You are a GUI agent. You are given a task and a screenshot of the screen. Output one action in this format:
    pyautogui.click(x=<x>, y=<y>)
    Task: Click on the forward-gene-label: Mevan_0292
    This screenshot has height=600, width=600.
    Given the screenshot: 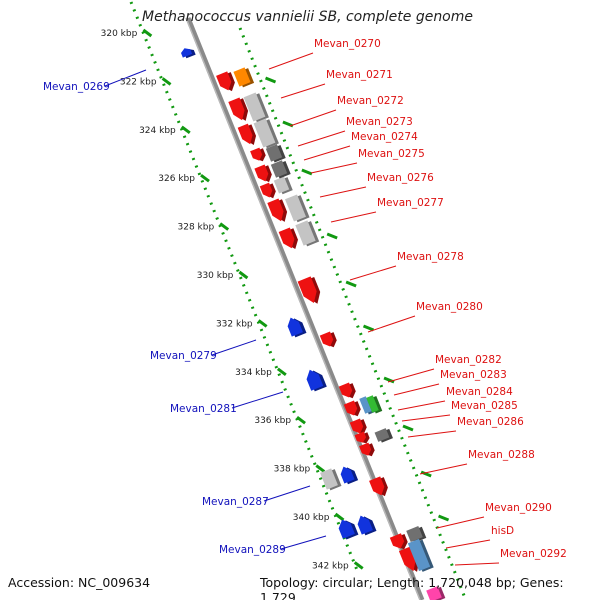 What is the action you would take?
    pyautogui.click(x=533, y=554)
    